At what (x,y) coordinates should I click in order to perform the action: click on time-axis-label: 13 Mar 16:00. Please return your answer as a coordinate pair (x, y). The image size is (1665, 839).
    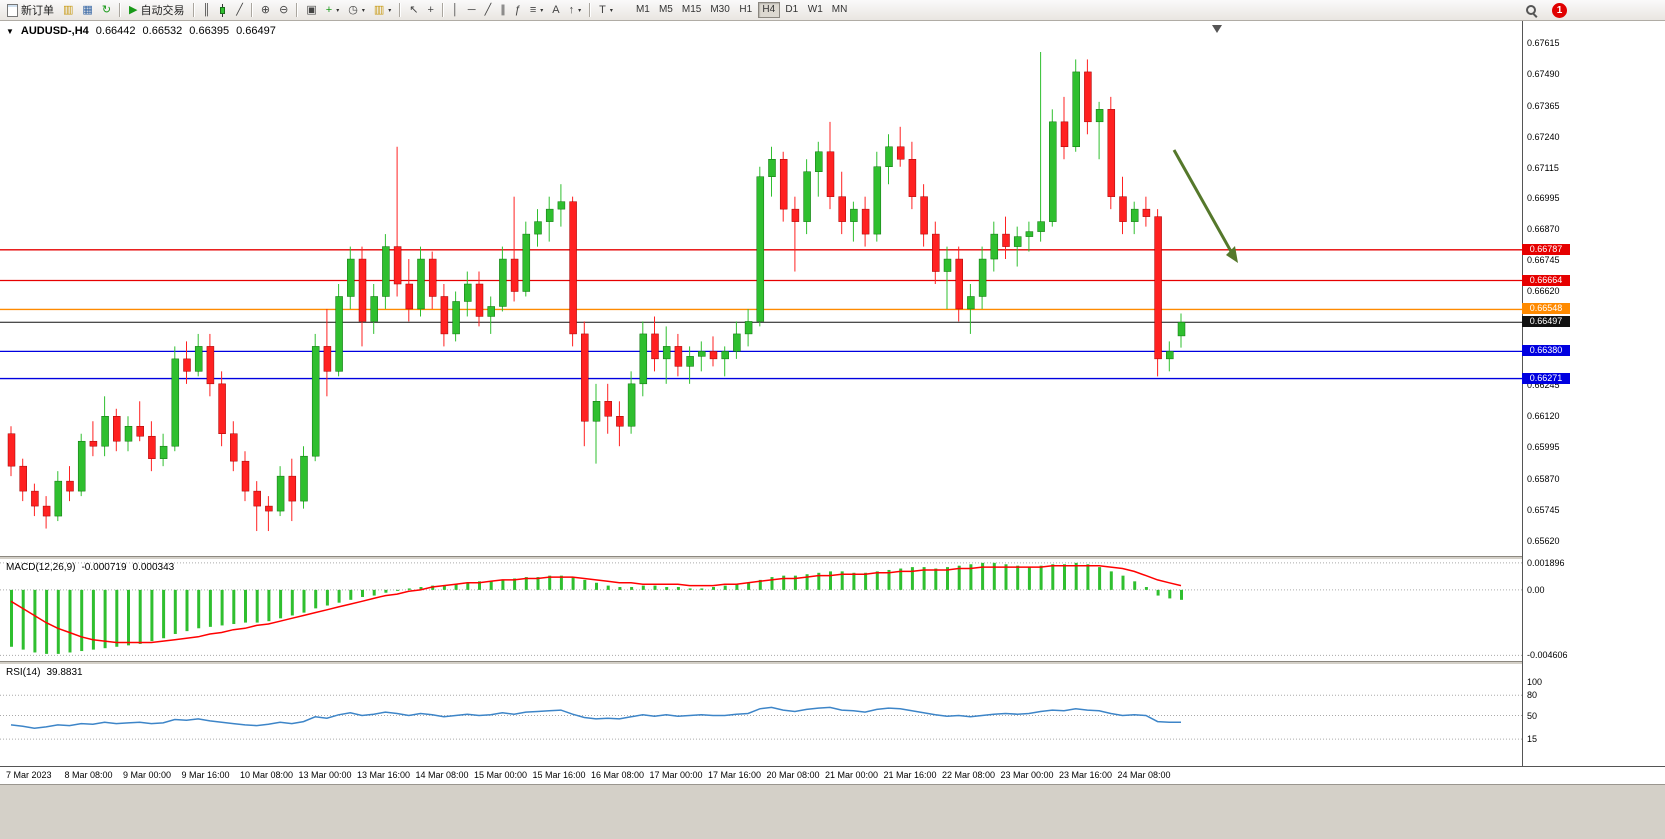
    Looking at the image, I should click on (384, 775).